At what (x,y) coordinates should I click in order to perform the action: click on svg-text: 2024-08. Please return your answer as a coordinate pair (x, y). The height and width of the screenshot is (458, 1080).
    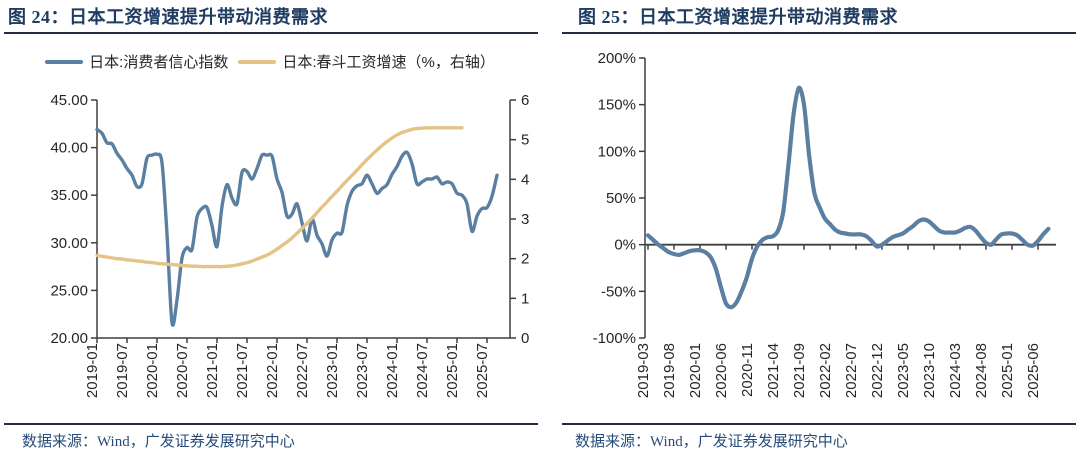
    Looking at the image, I should click on (981, 370).